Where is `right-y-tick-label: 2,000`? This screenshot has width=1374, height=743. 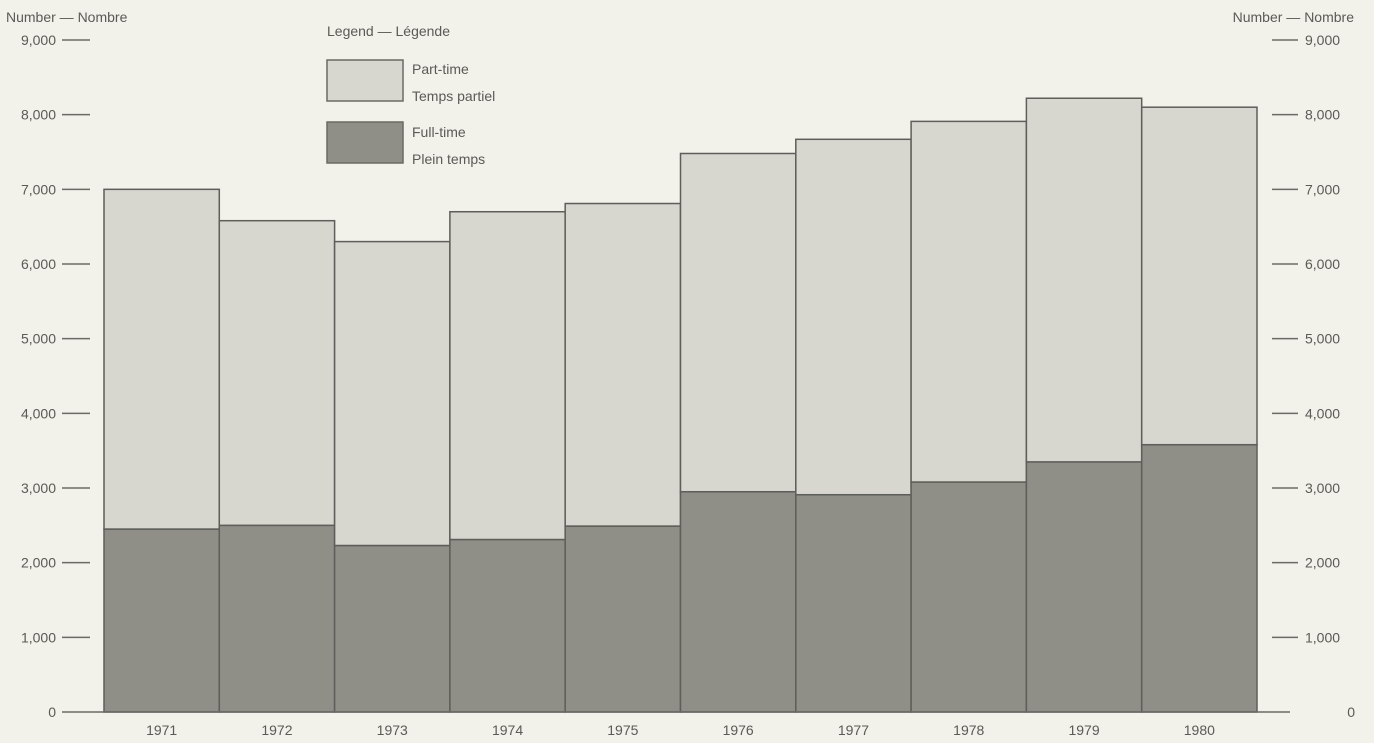
right-y-tick-label: 2,000 is located at coordinates (1322, 563).